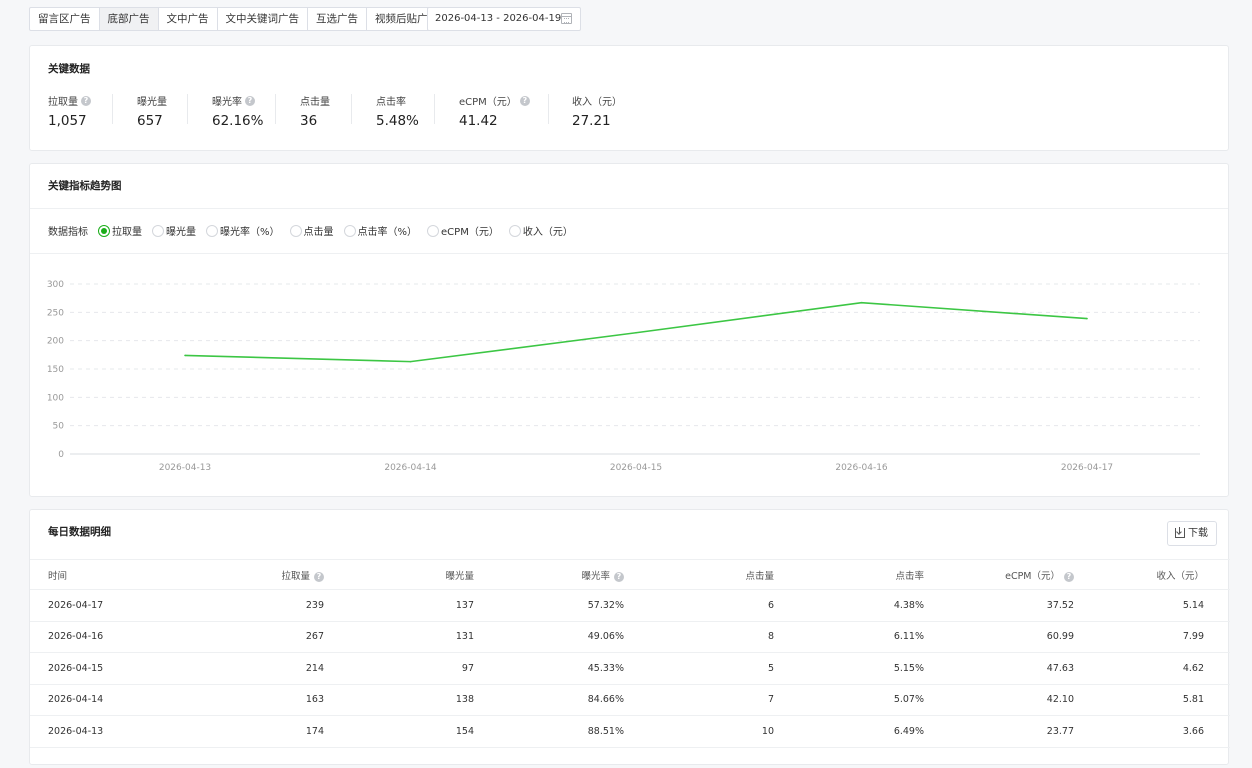 Image resolution: width=1252 pixels, height=768 pixels. Describe the element at coordinates (238, 121) in the screenshot. I see `metric-value: 62.16%` at that location.